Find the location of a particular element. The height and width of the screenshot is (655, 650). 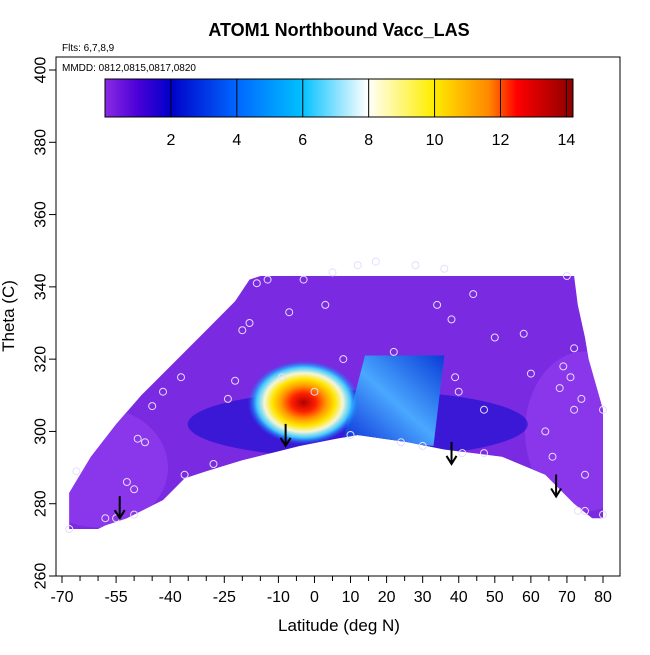

y-tick-label: 280 is located at coordinates (41, 503).